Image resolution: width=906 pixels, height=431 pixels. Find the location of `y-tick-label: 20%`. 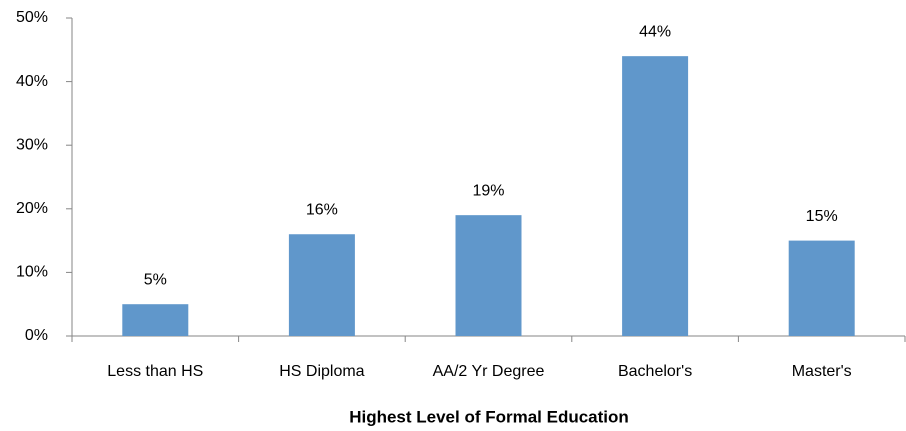

y-tick-label: 20% is located at coordinates (32, 208).